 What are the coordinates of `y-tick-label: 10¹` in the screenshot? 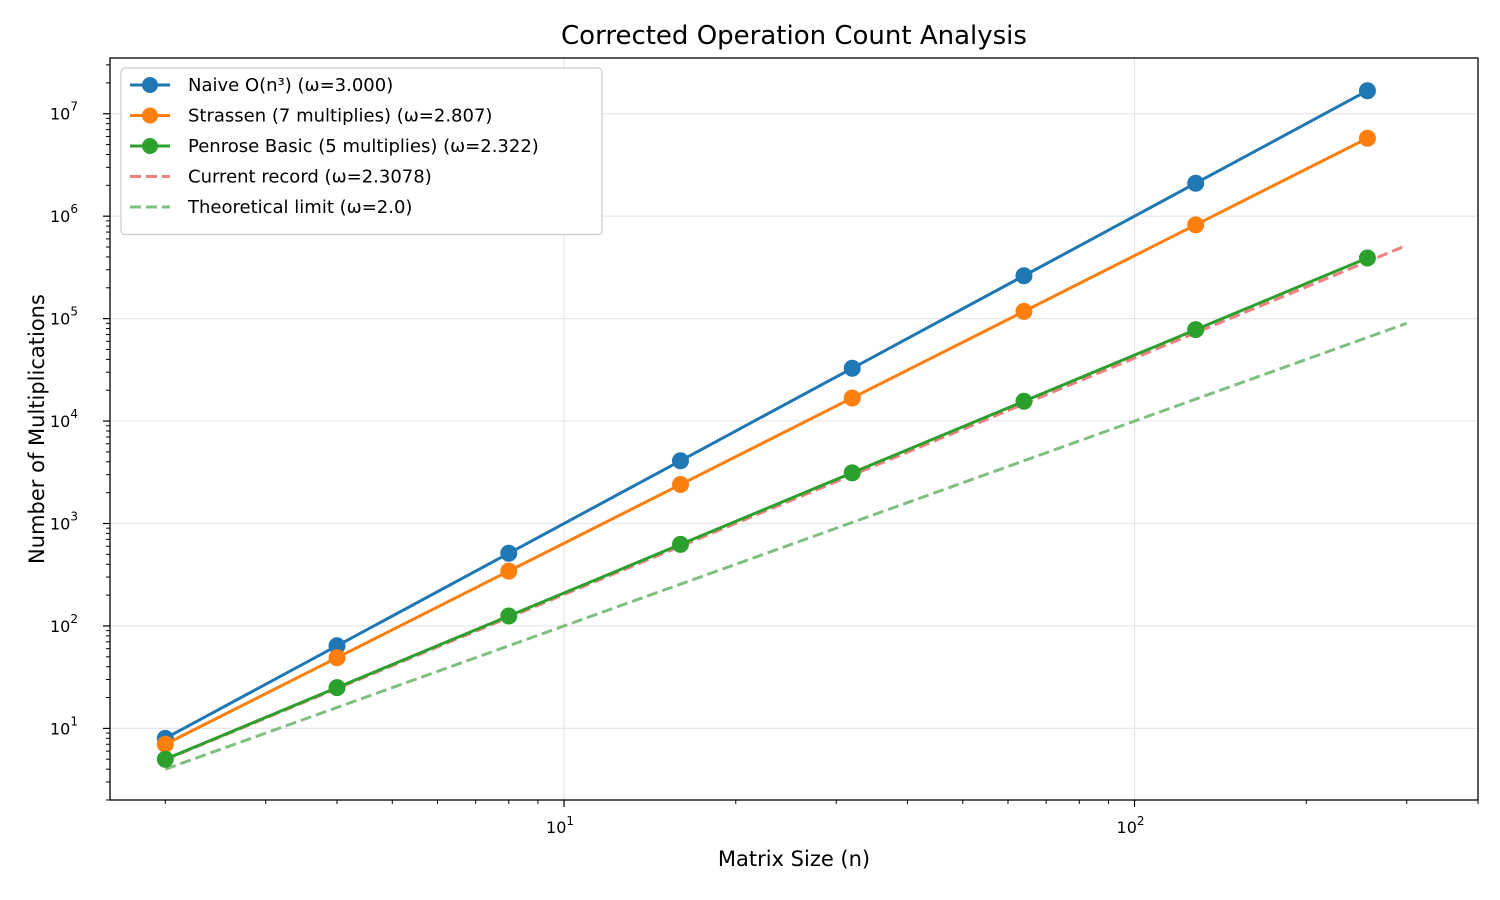 It's located at (64, 726).